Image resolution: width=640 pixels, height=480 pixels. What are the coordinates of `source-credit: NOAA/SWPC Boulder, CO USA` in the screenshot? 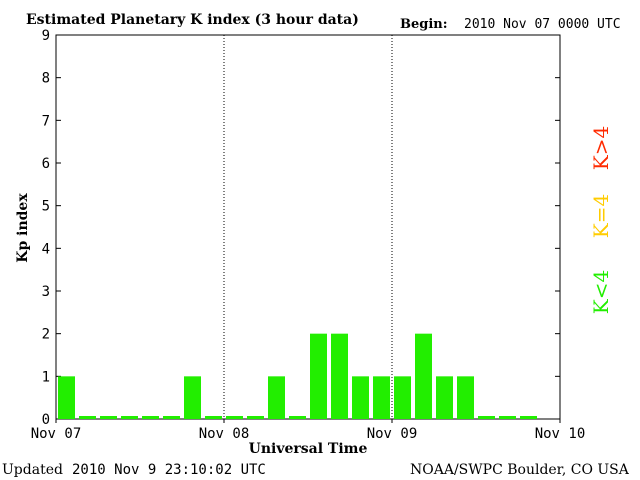 It's located at (520, 470).